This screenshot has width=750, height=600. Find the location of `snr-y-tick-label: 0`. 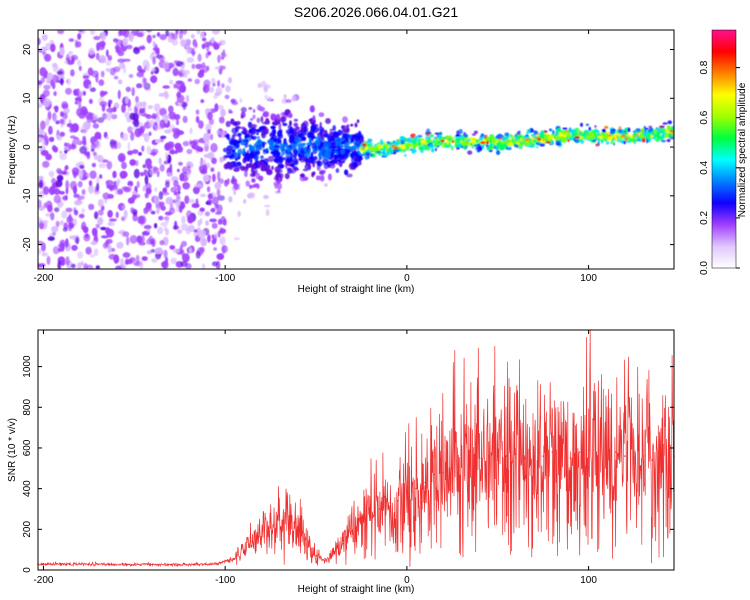

snr-y-tick-label: 0 is located at coordinates (27, 570).